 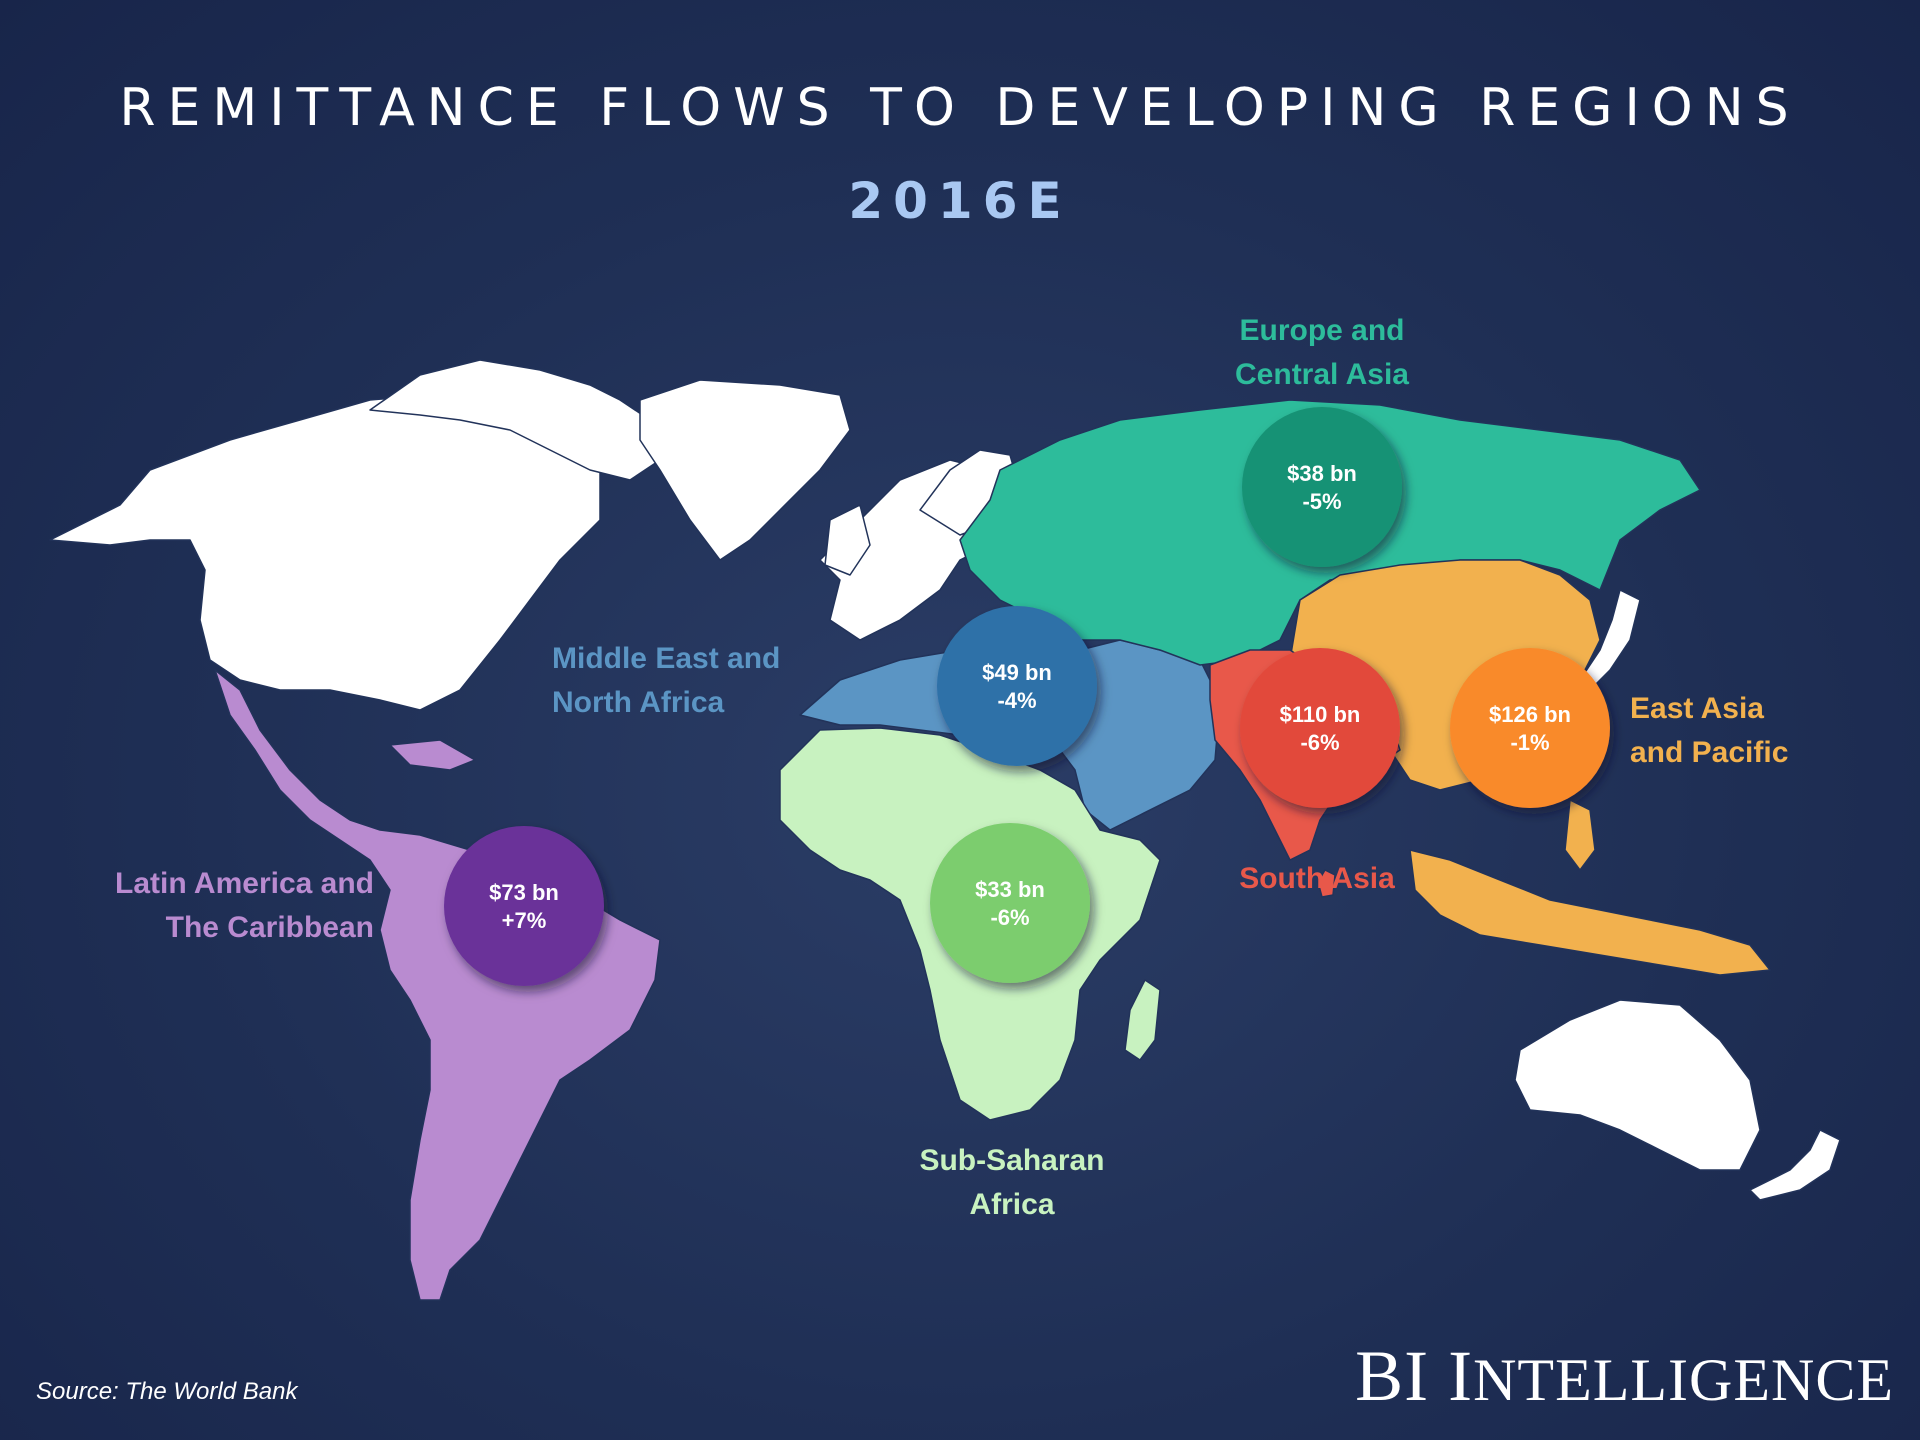 What do you see at coordinates (638, 702) in the screenshot?
I see `region-label-mena: North Africa` at bounding box center [638, 702].